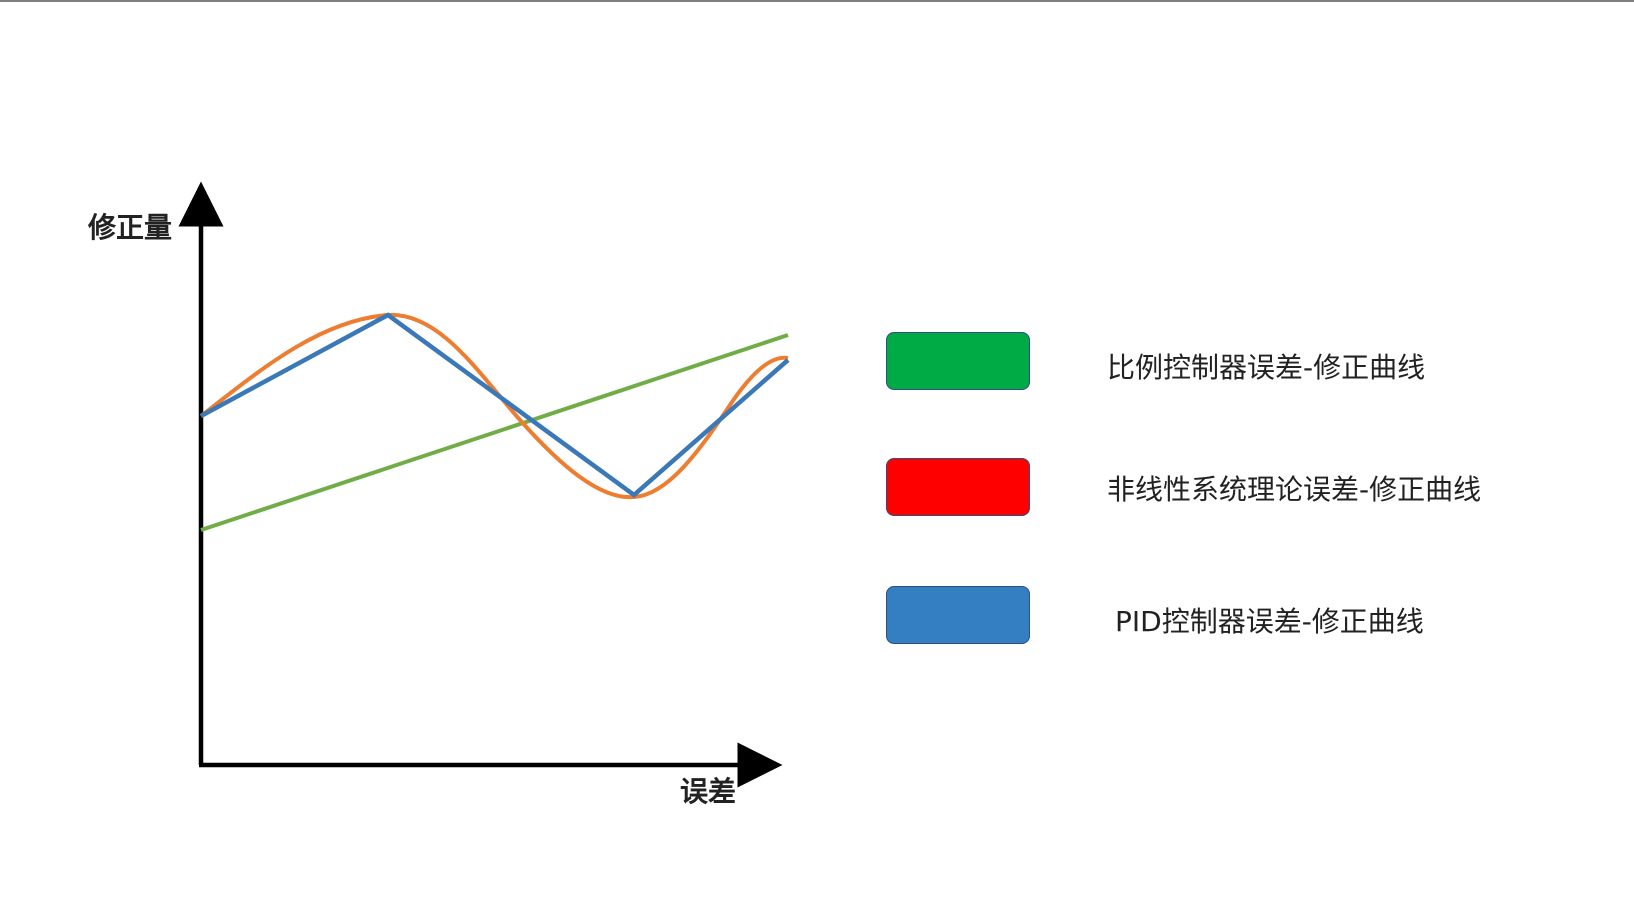  What do you see at coordinates (1269, 621) in the screenshot?
I see `legend-label-pid: PID控制器误差-修正曲线` at bounding box center [1269, 621].